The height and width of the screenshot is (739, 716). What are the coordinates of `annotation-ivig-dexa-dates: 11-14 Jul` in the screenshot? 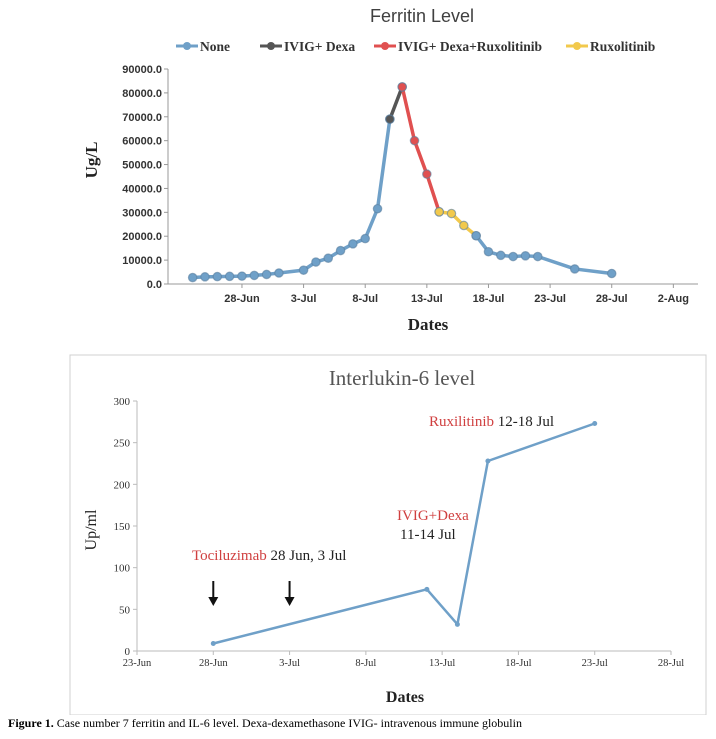 It's located at (428, 535).